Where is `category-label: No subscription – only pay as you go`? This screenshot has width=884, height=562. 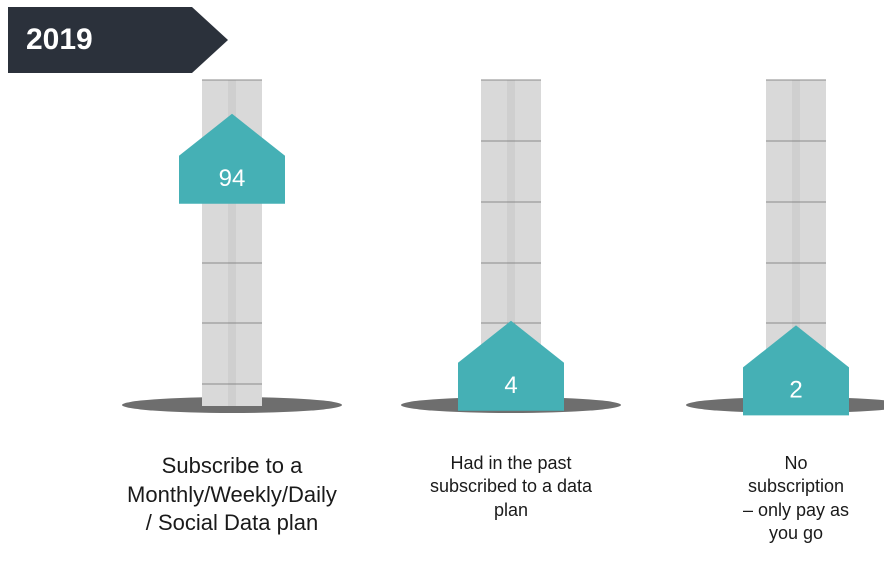
category-label: No subscription – only pay as you go is located at coordinates (796, 498).